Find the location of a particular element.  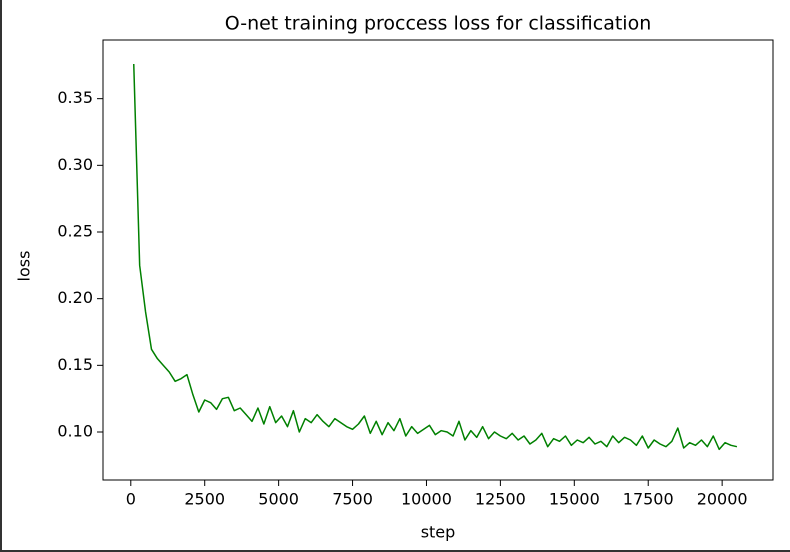

y-tick-label: 0.30 is located at coordinates (75, 164).